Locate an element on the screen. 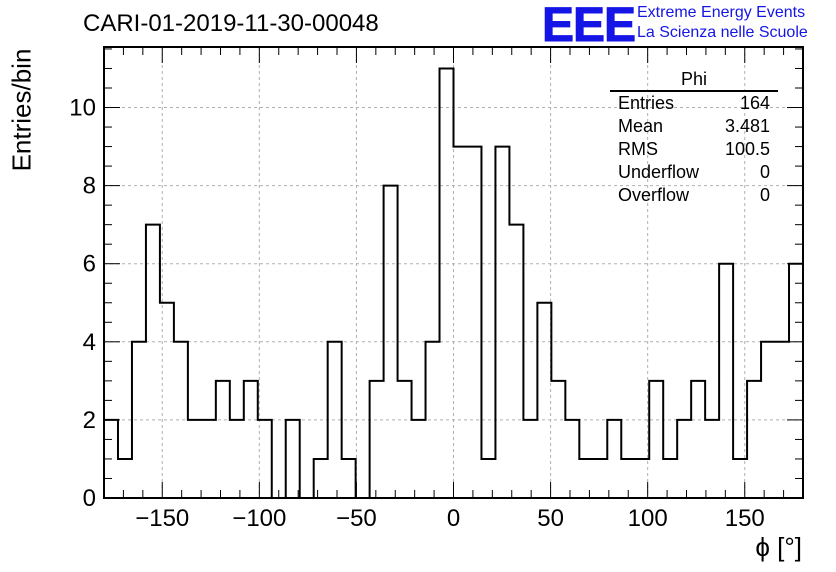 This screenshot has height=572, width=836. stats-label: Mean is located at coordinates (641, 126).